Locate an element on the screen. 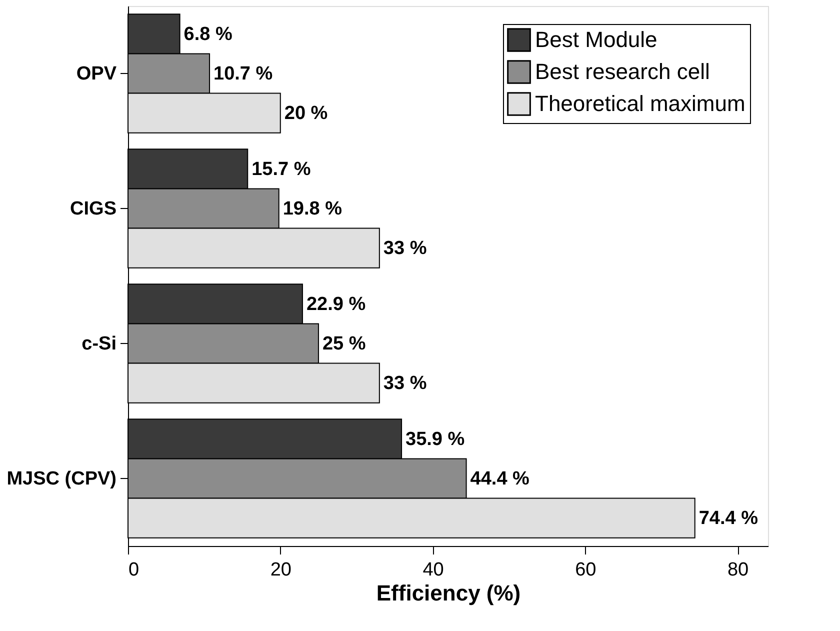 Image resolution: width=840 pixels, height=631 pixels. x-tick-label: 40 is located at coordinates (433, 570).